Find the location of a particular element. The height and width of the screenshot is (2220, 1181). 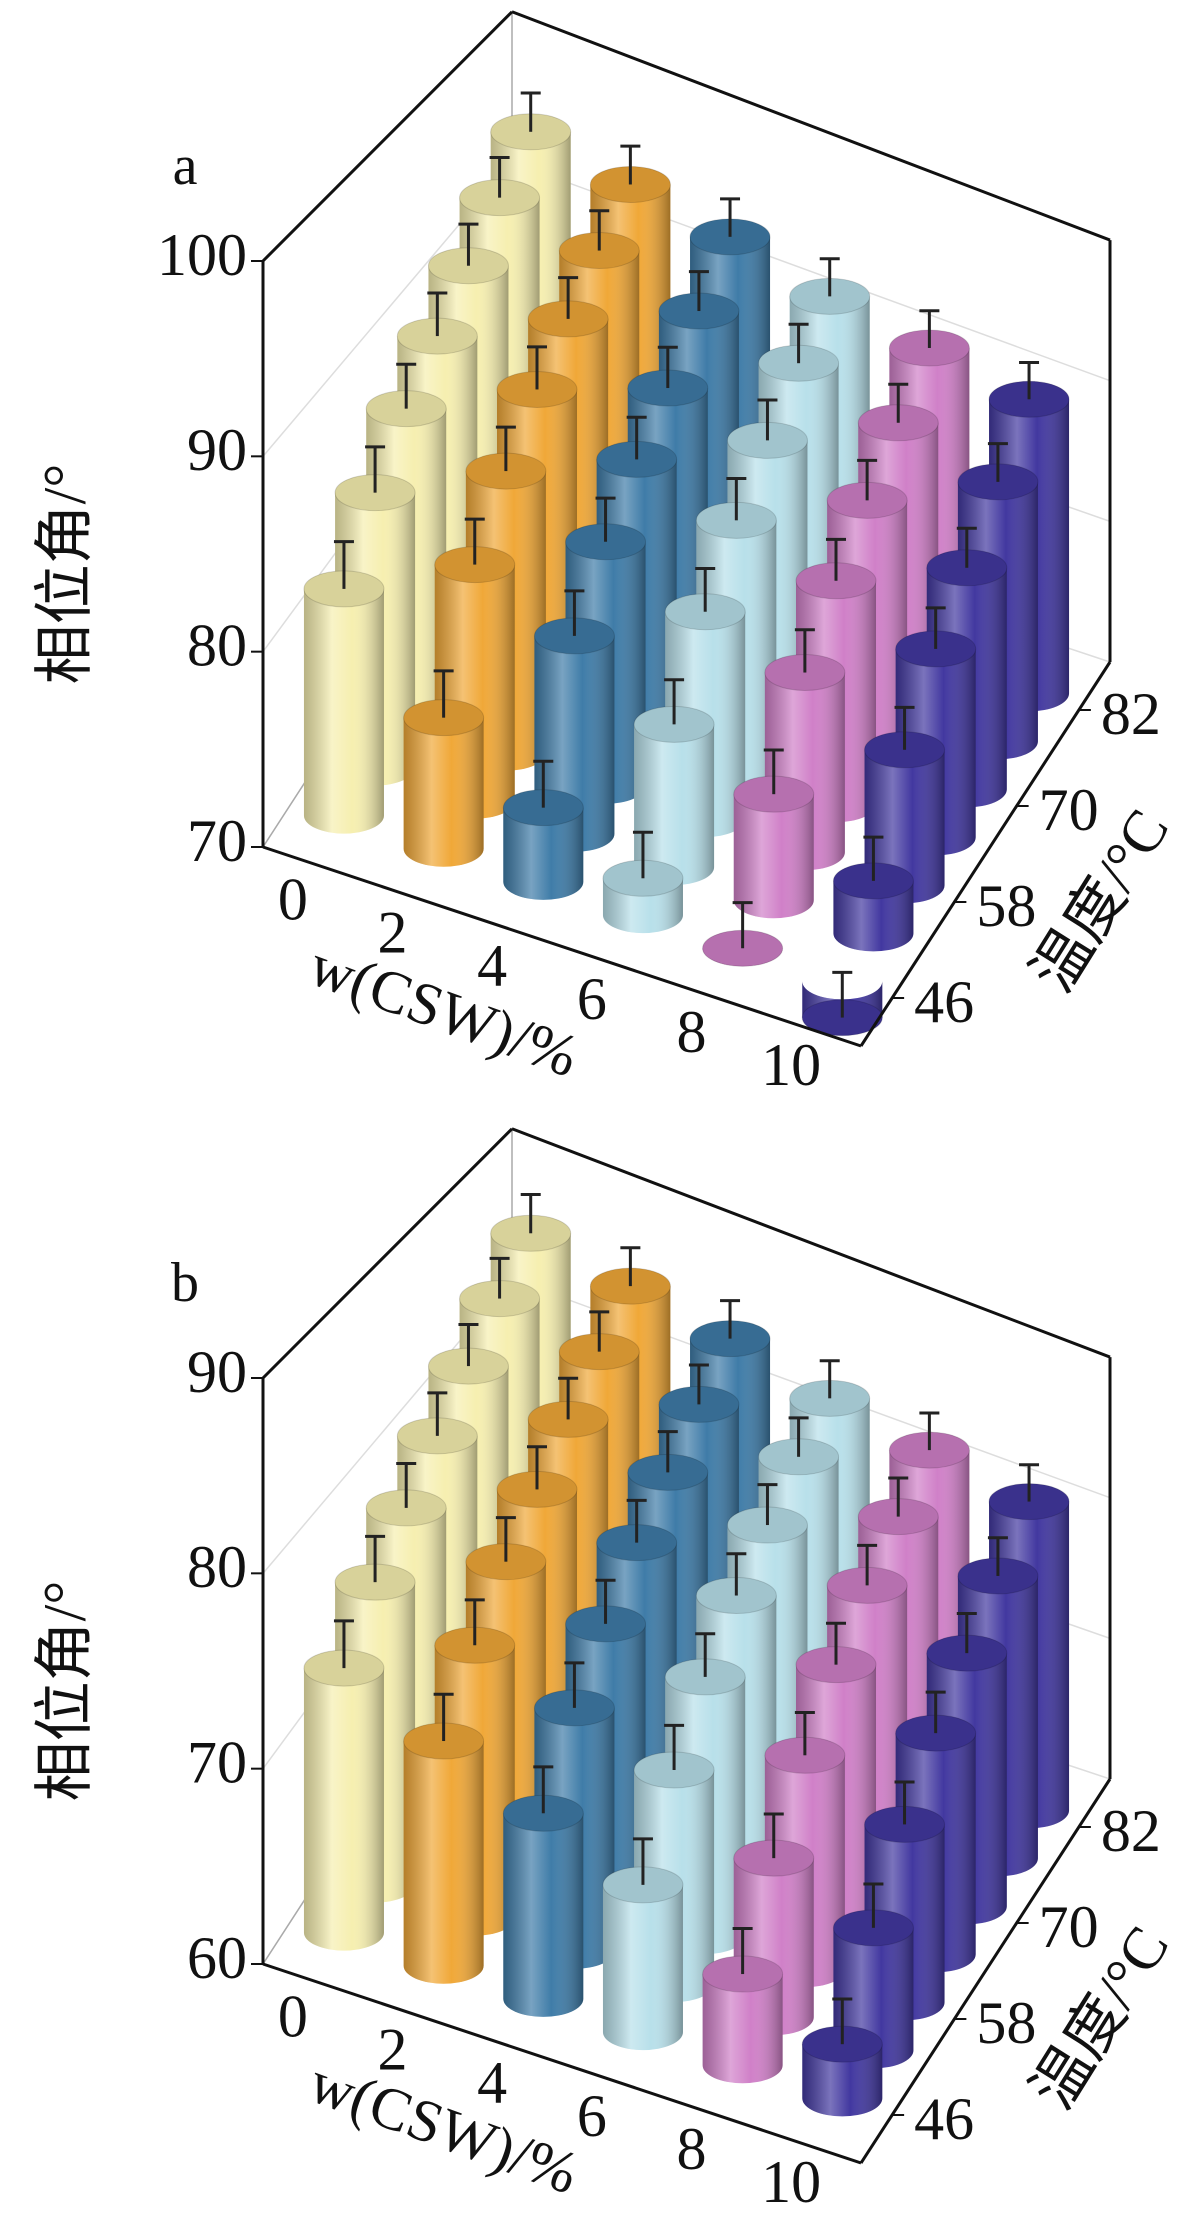

panel-label: a is located at coordinates (185, 166).